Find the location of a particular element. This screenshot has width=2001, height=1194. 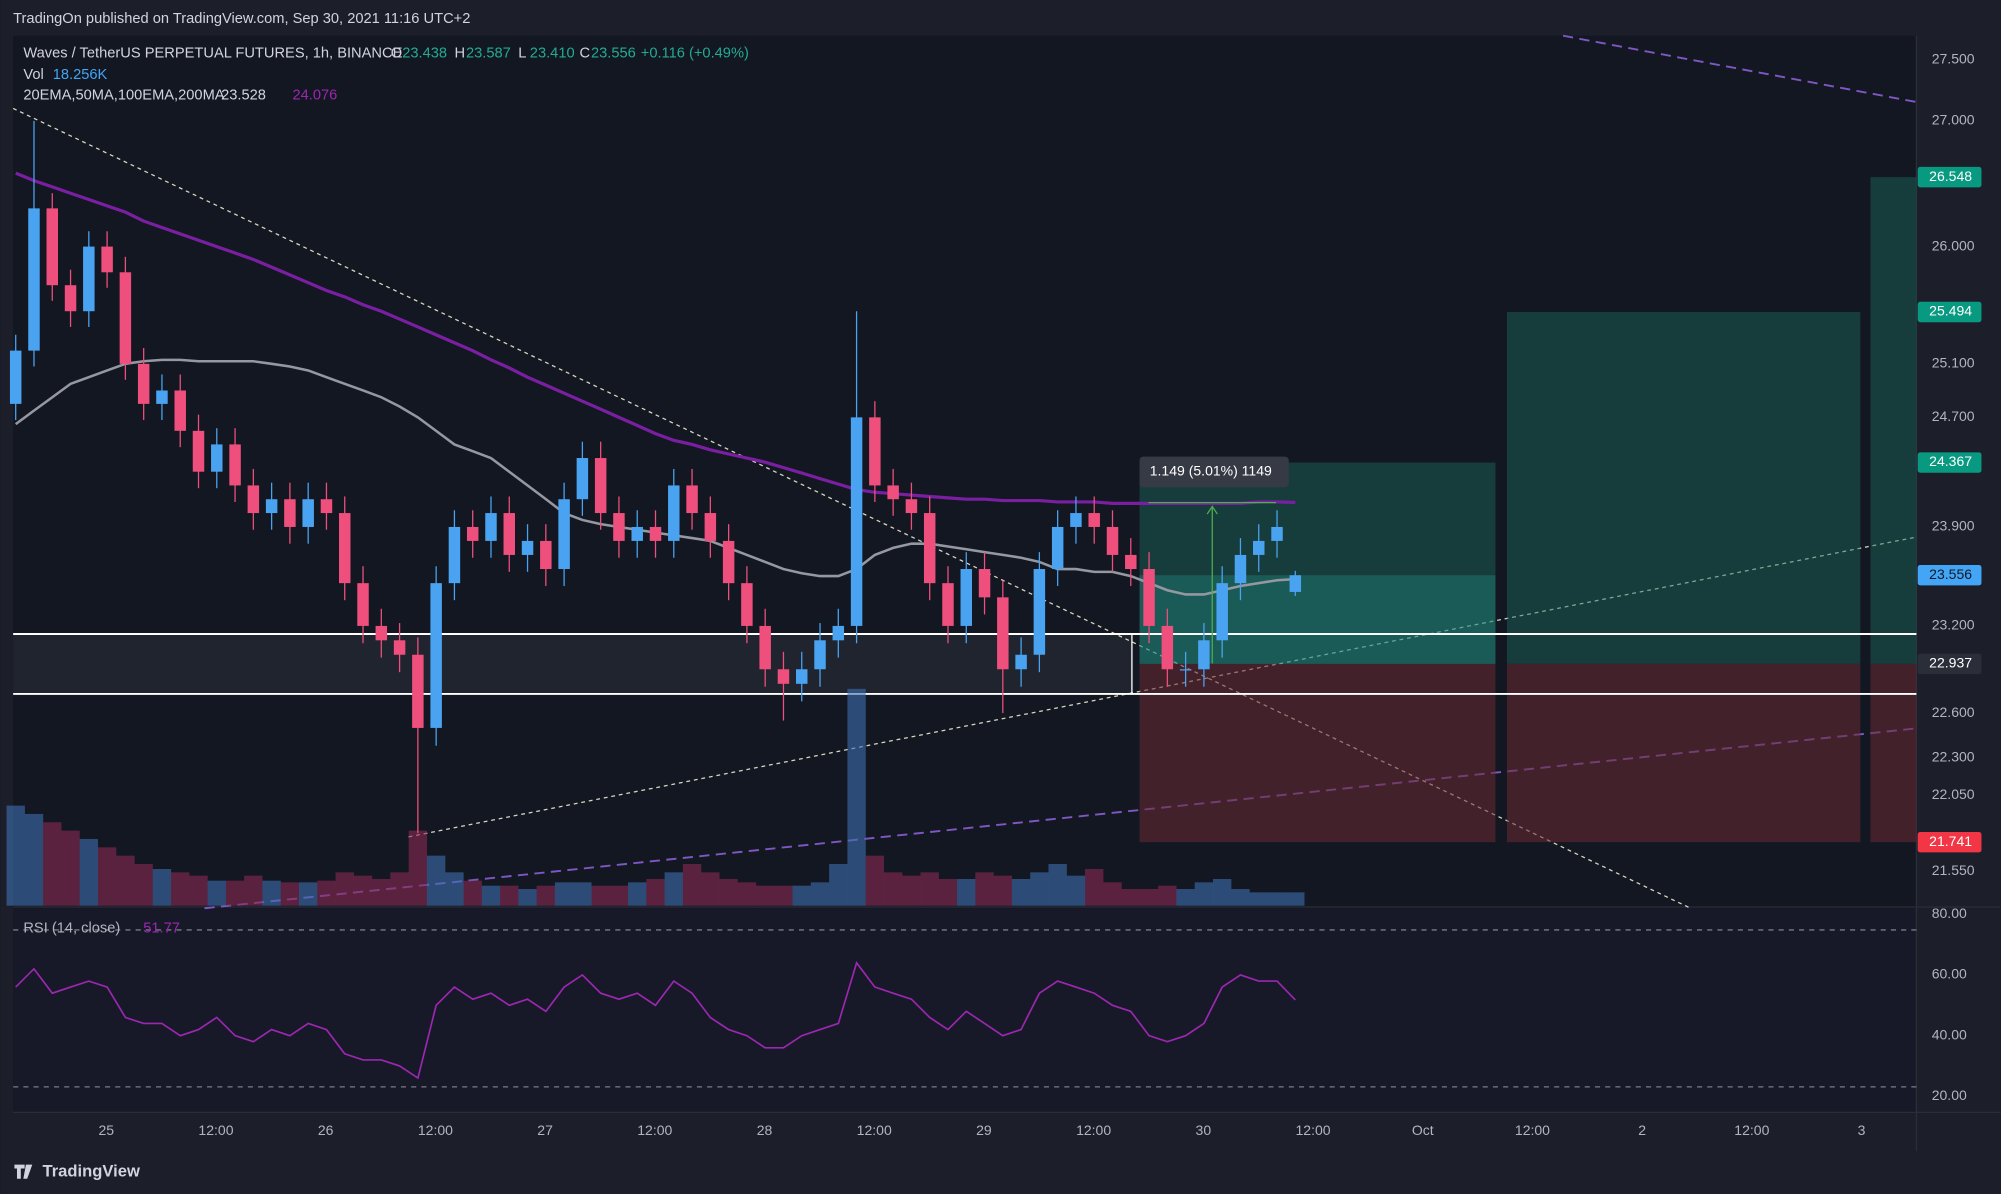

price-badge-label: 23.556 is located at coordinates (1950, 574).